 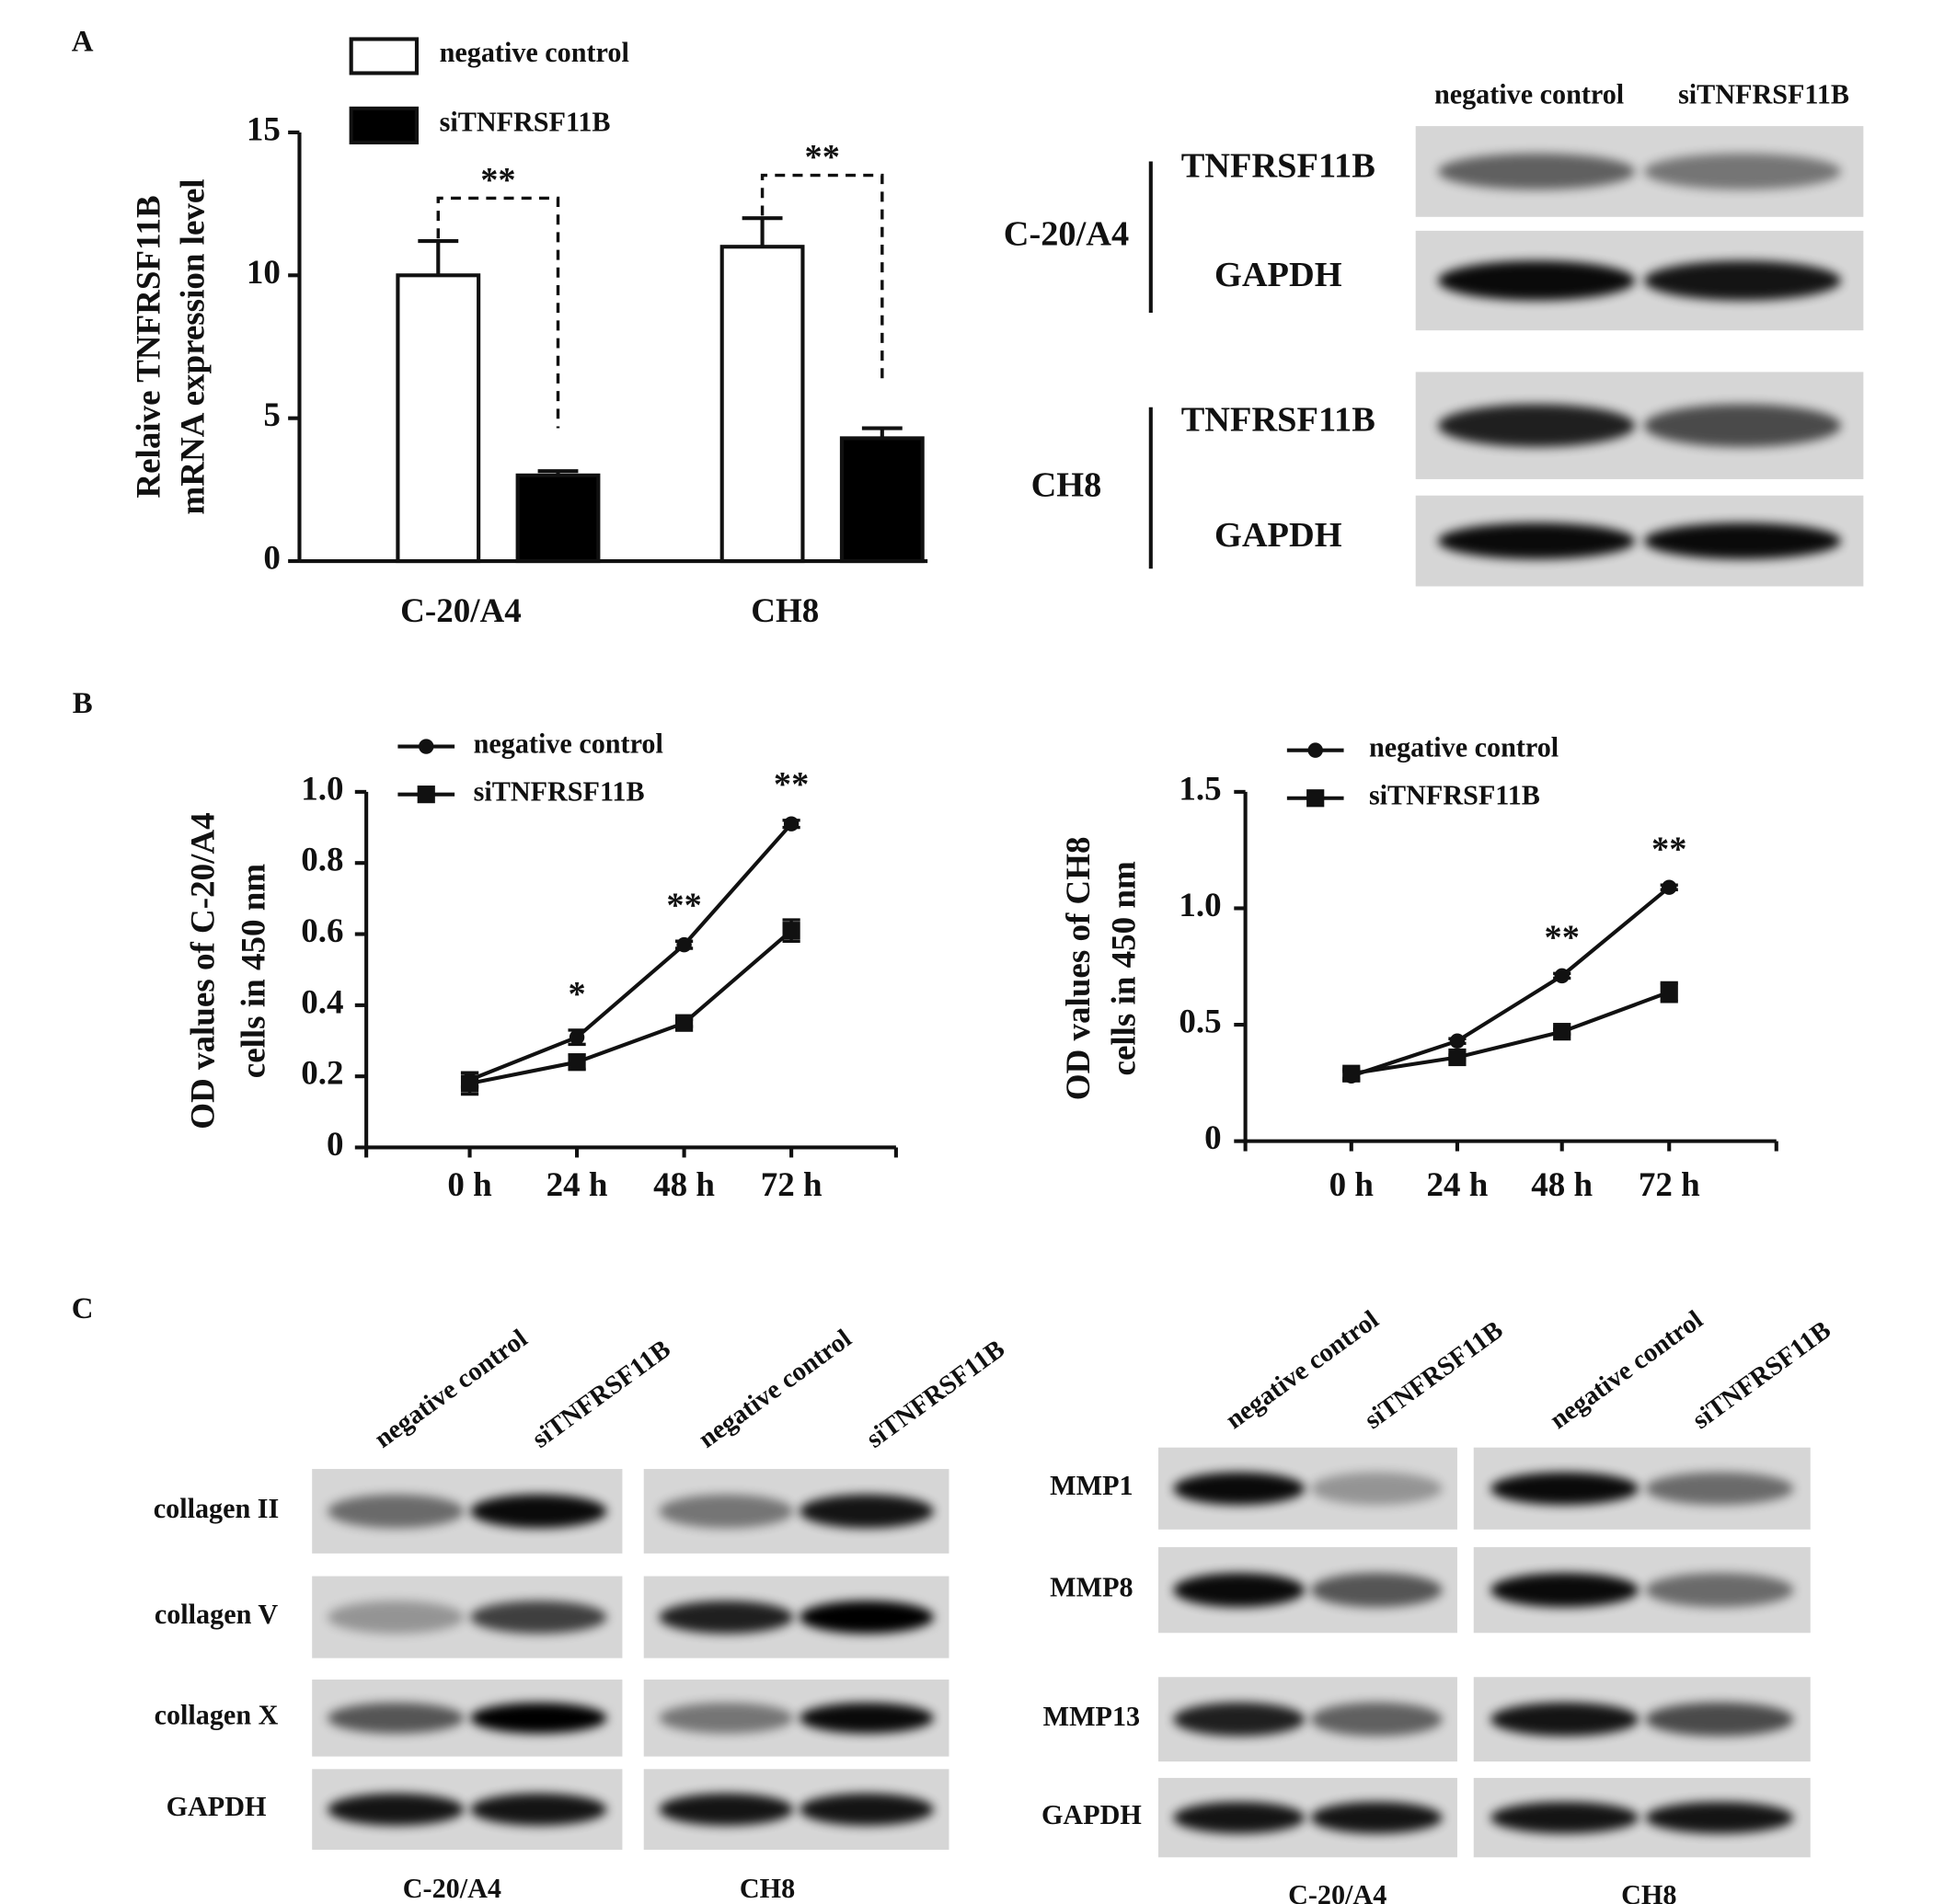 I want to click on y-axis-label: OD values of CH8, so click(x=1079, y=968).